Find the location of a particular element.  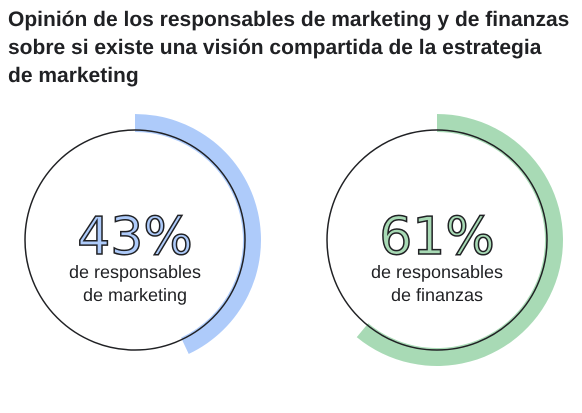

slice-label: de responsables de marketing is located at coordinates (135, 283).